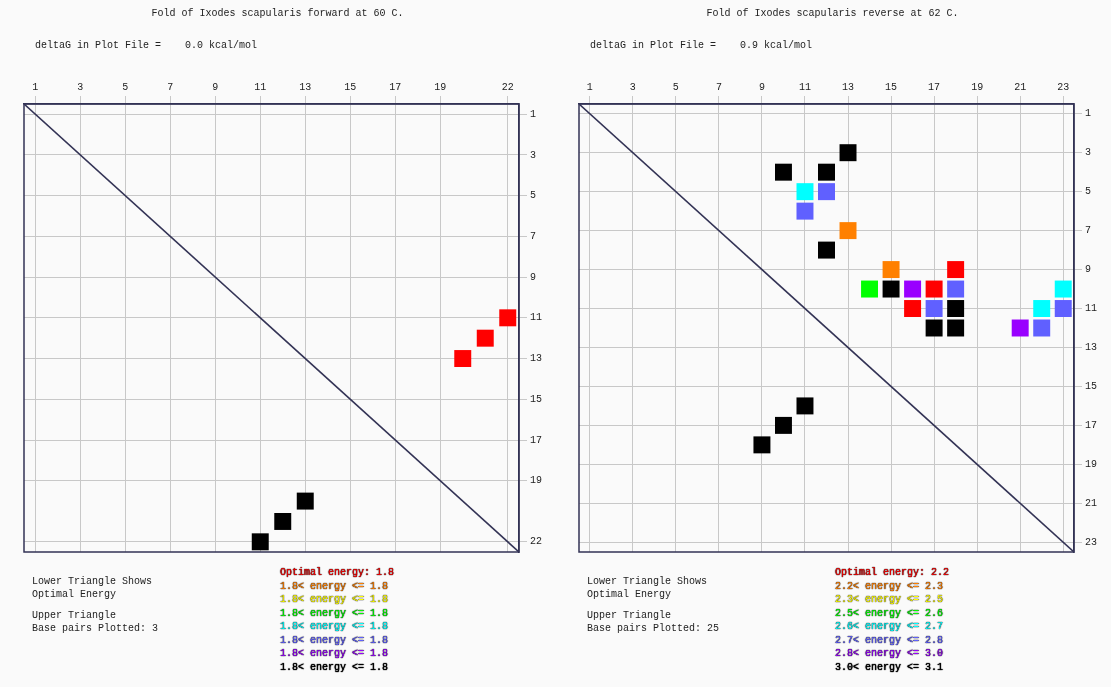 This screenshot has width=1111, height=687. Describe the element at coordinates (832, 13) in the screenshot. I see `chart-title: Fold of Ixodes scapularis reverse at 62 C.` at that location.